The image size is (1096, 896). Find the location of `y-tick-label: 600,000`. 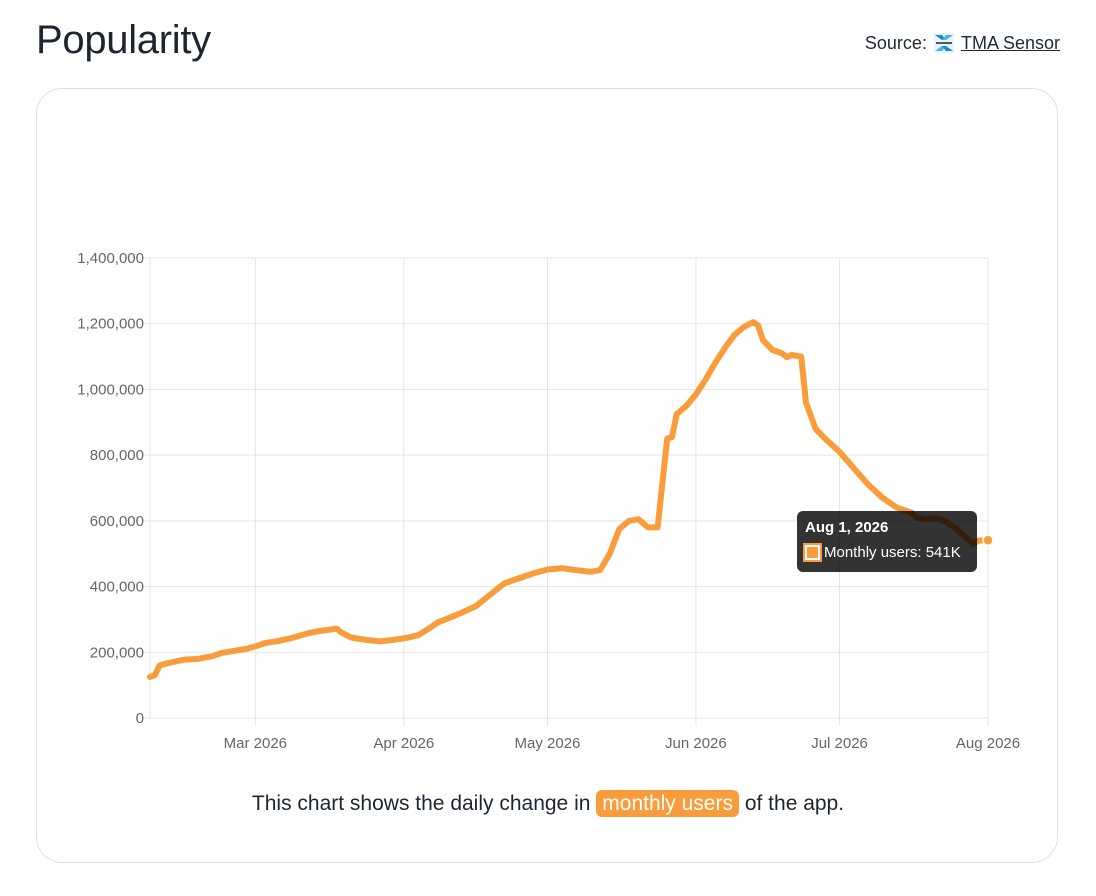

y-tick-label: 600,000 is located at coordinates (117, 521).